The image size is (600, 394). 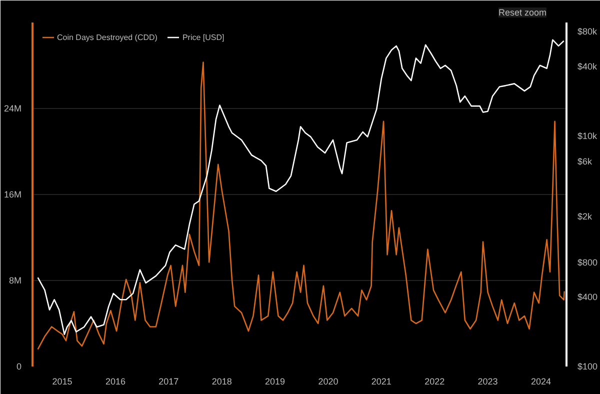 I want to click on y2-tick-label: $800, so click(x=588, y=262).